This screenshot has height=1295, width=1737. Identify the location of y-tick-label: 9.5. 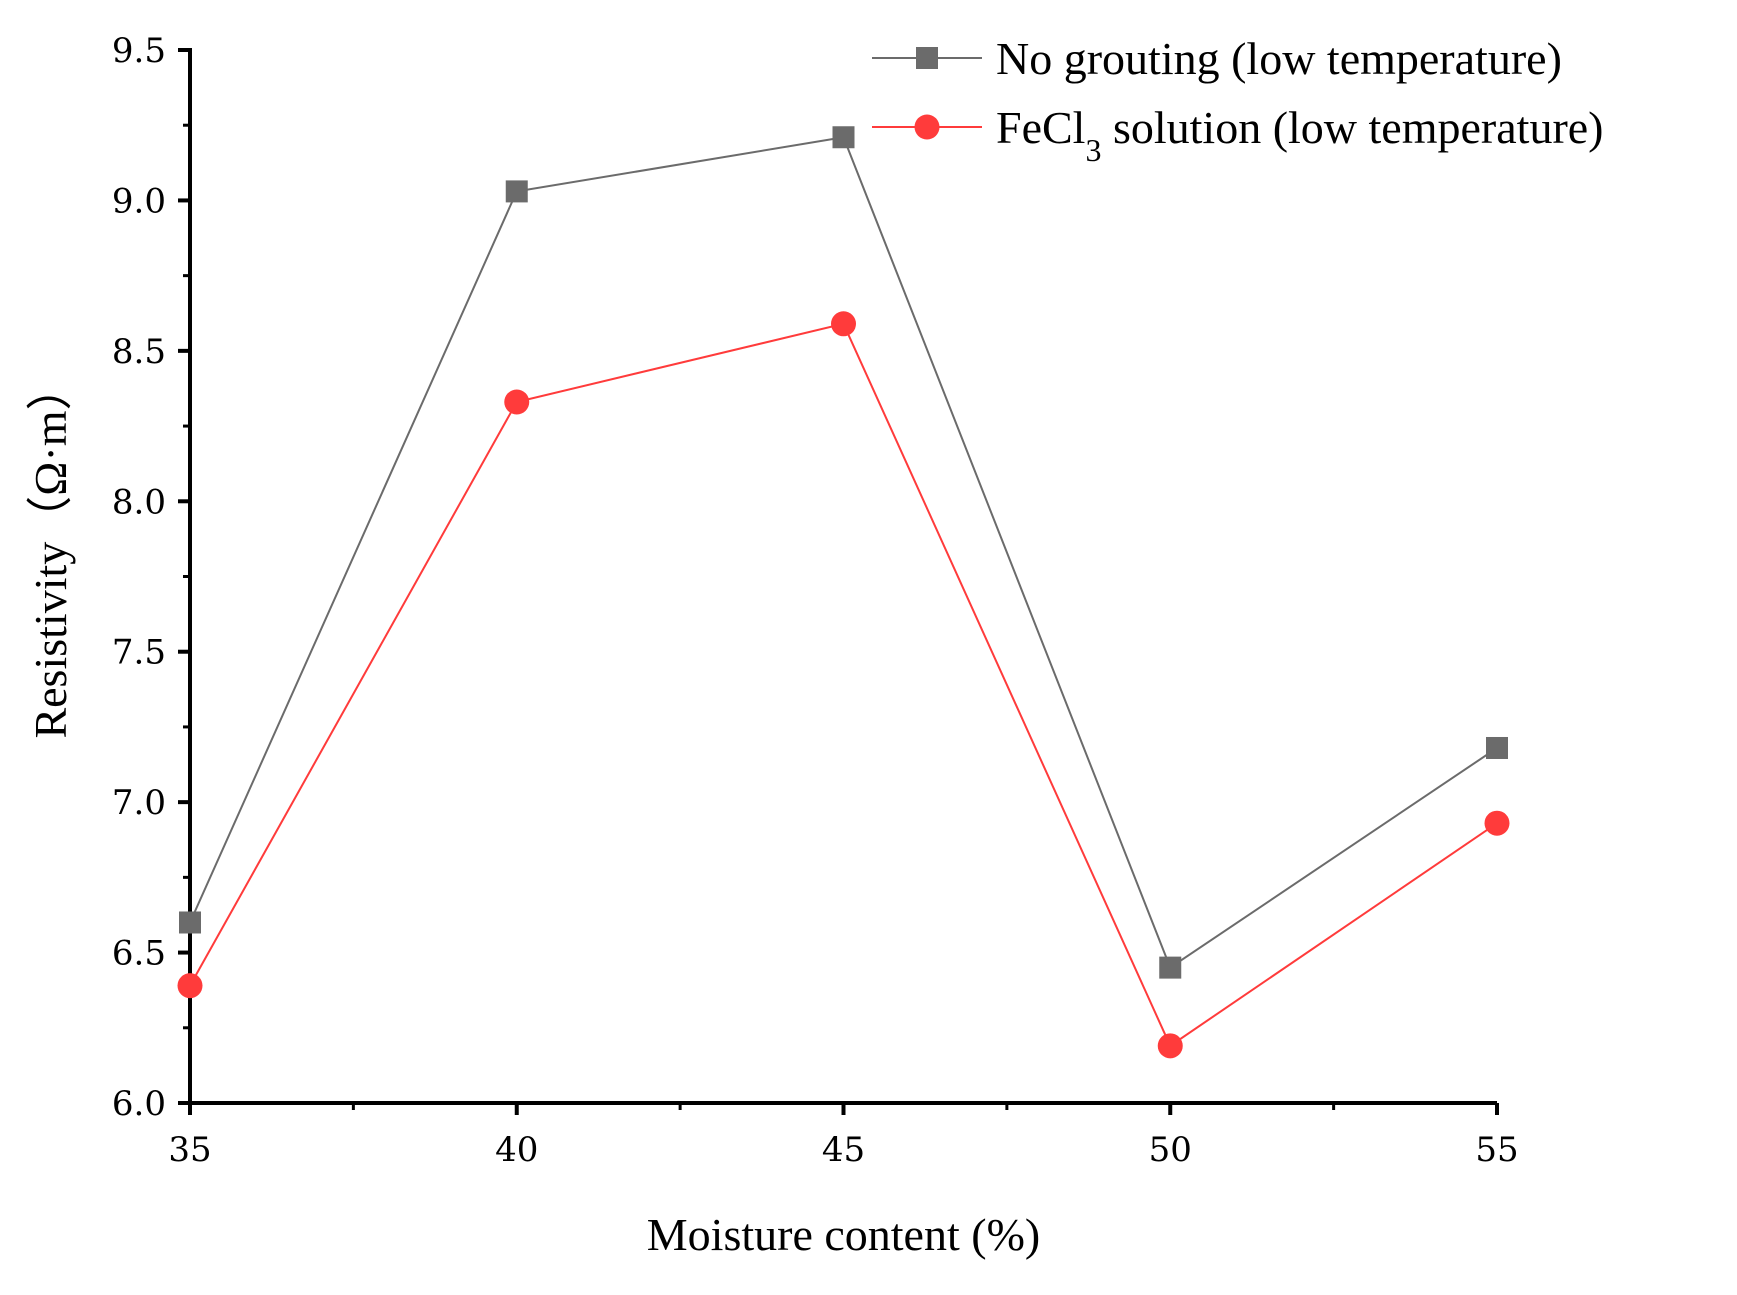
(139, 51).